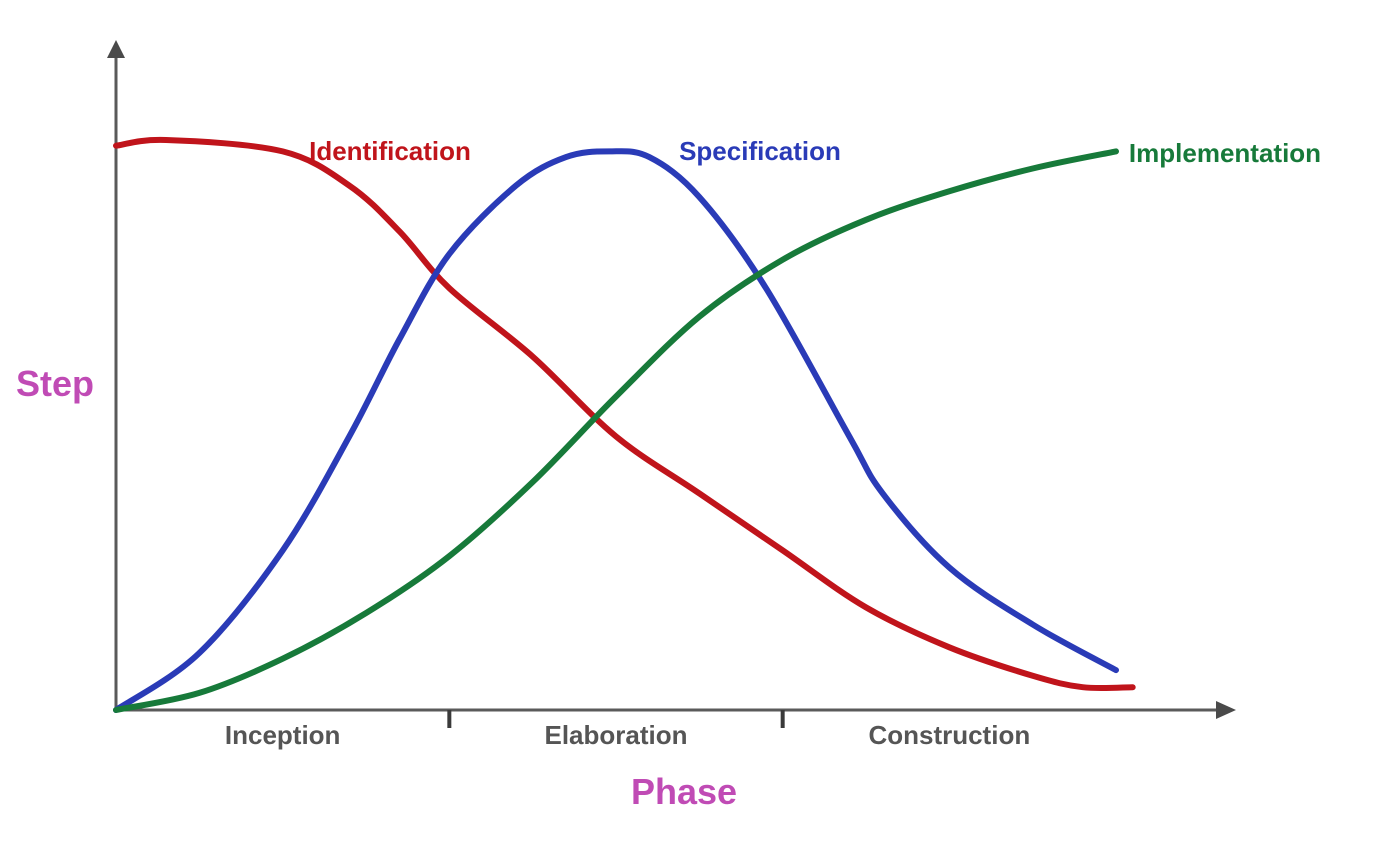  I want to click on series-label-specification: Specification, so click(760, 151).